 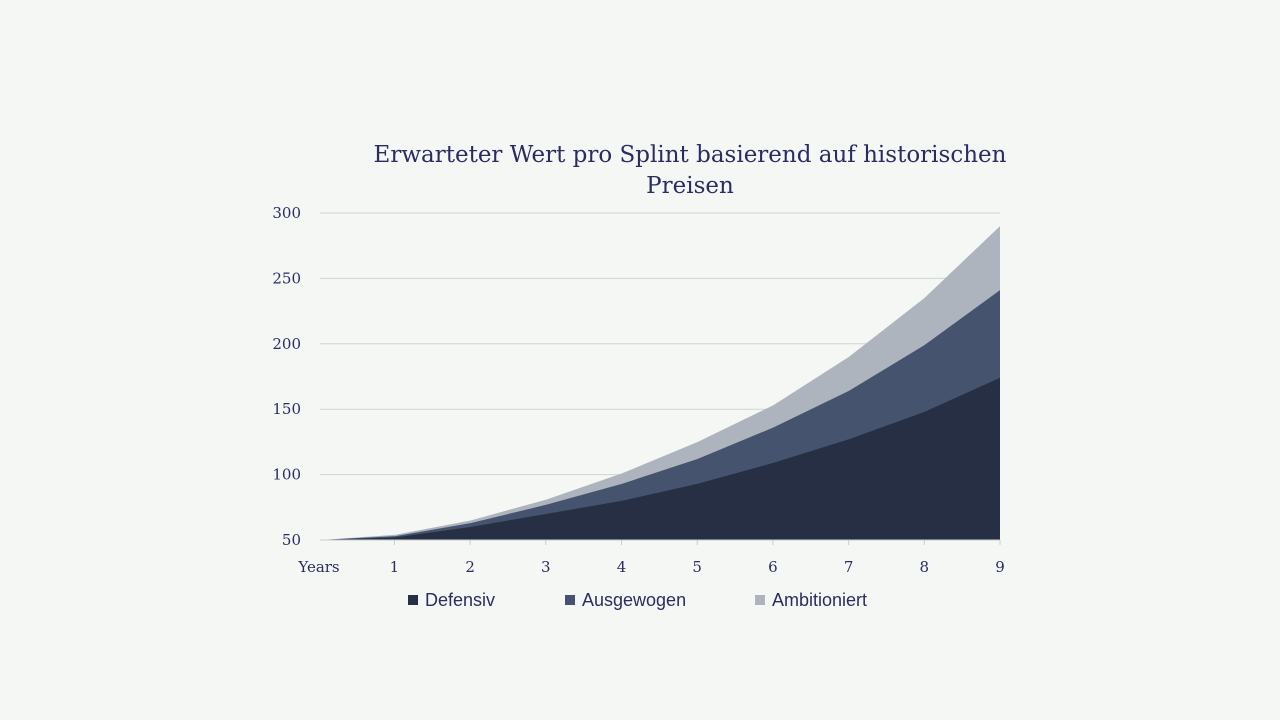 I want to click on x-tick-label: 4, so click(x=622, y=567).